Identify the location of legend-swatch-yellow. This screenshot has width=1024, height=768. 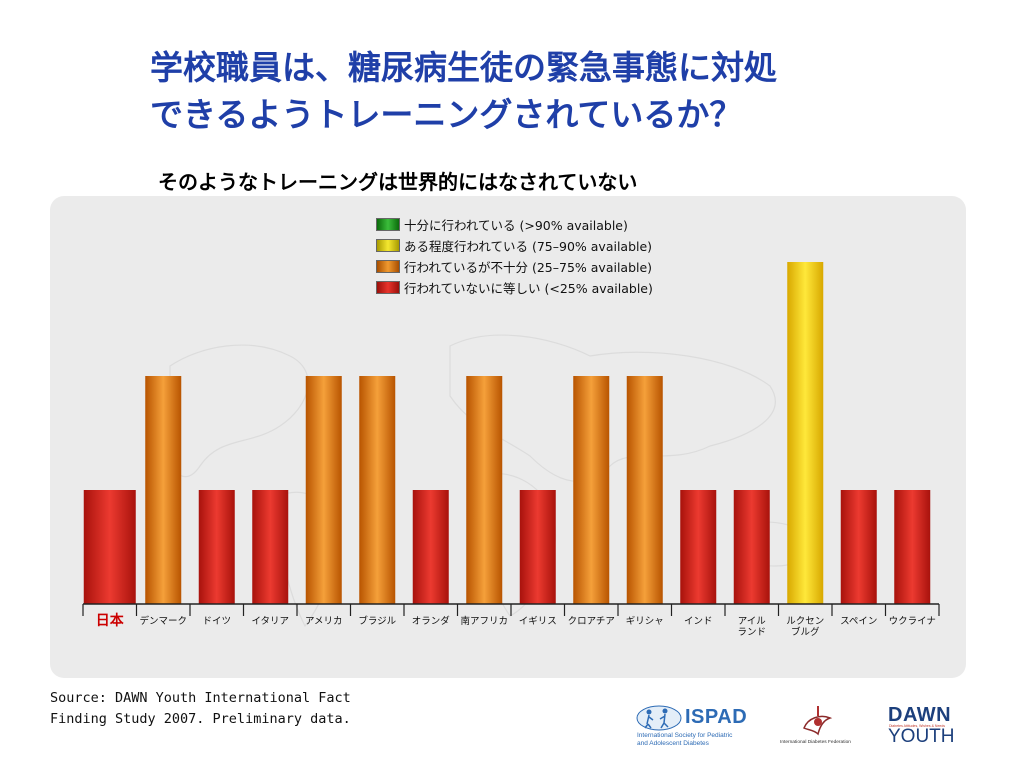
(388, 245).